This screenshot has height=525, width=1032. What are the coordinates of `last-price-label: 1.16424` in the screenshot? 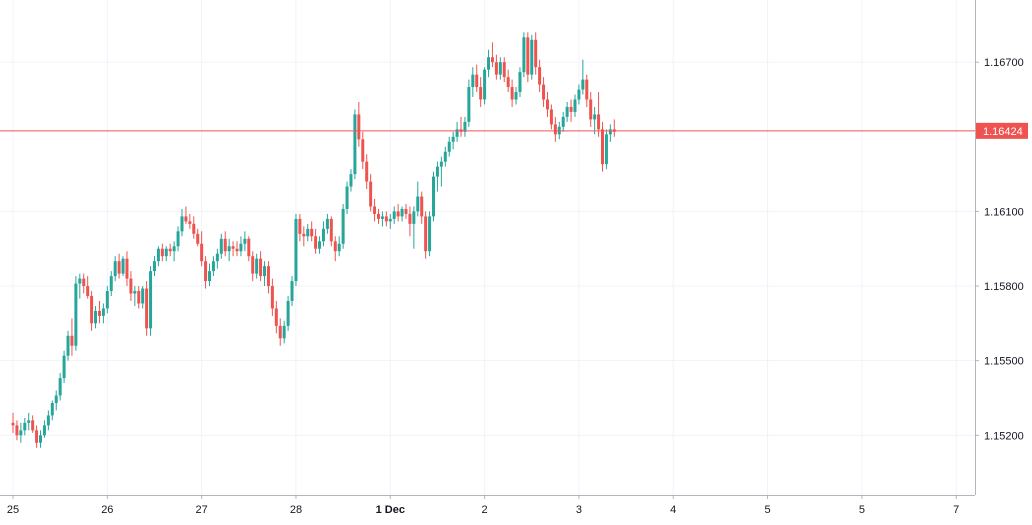 It's located at (1003, 132).